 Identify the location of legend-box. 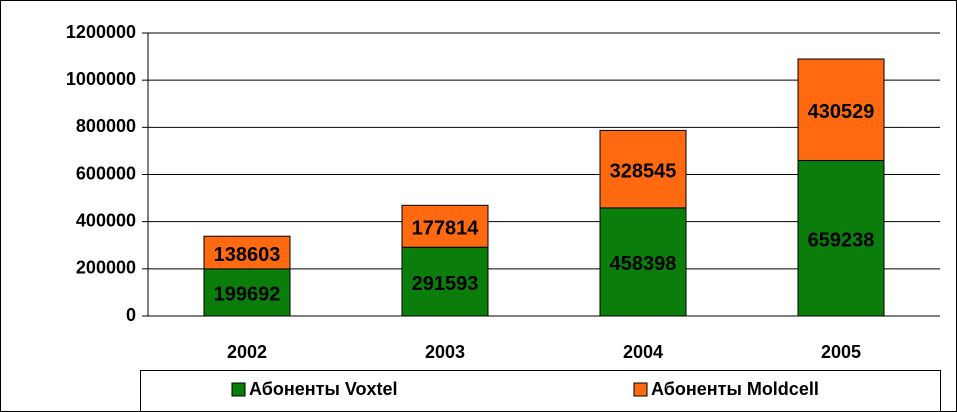
(540, 391).